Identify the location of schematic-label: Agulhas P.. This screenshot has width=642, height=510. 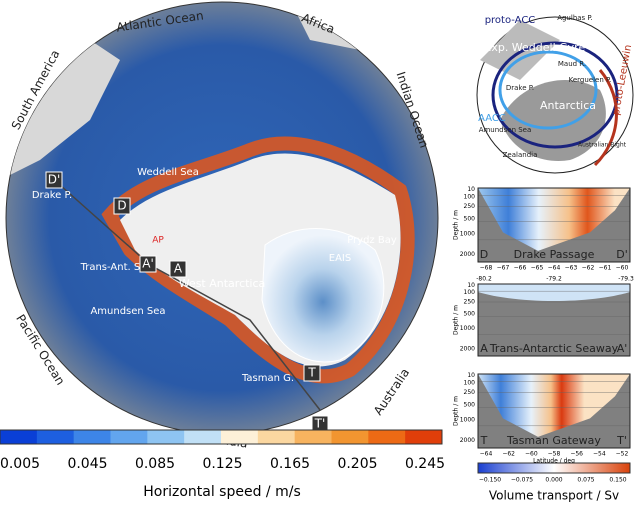
(575, 18).